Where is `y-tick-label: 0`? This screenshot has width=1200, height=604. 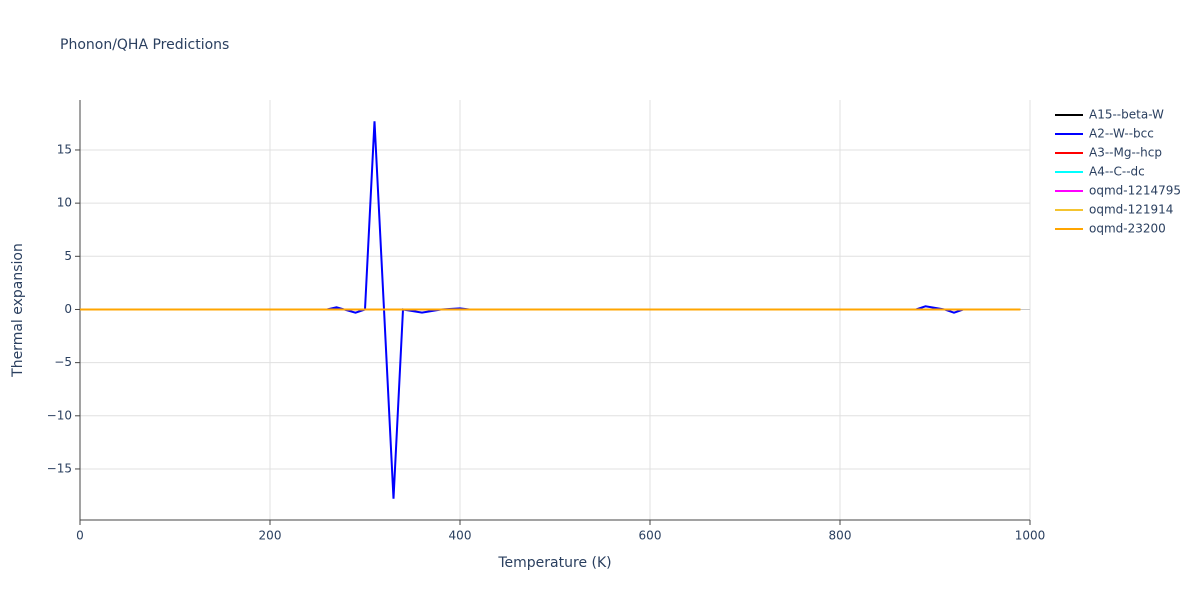
y-tick-label: 0 is located at coordinates (68, 309).